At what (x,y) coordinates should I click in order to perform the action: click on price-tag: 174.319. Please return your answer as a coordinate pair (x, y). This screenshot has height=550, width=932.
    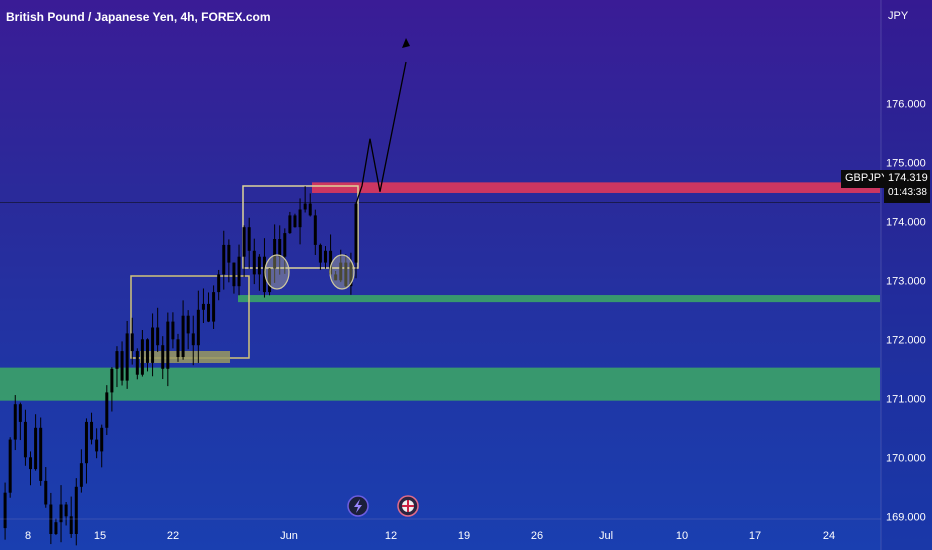
    Looking at the image, I should click on (907, 179).